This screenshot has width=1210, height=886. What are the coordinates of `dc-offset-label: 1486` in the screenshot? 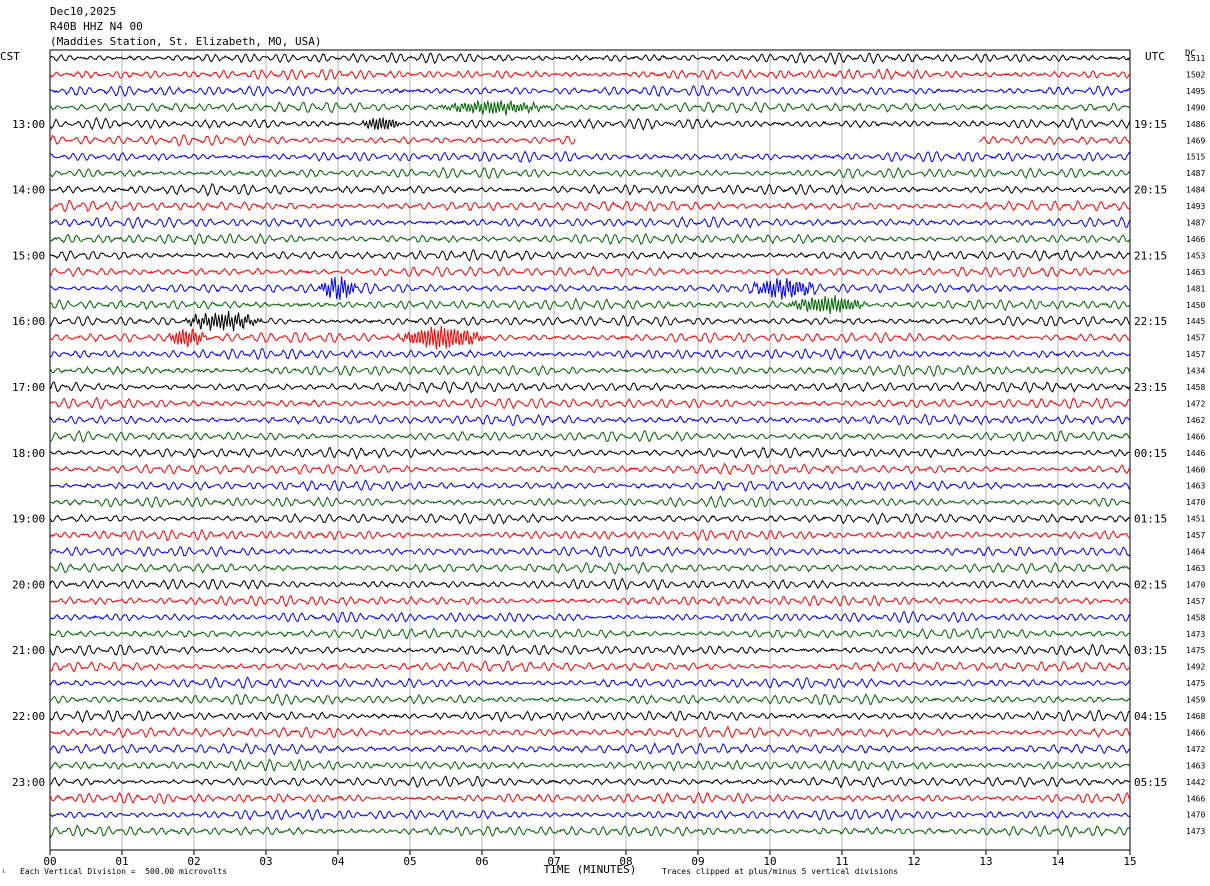 It's located at (1195, 124).